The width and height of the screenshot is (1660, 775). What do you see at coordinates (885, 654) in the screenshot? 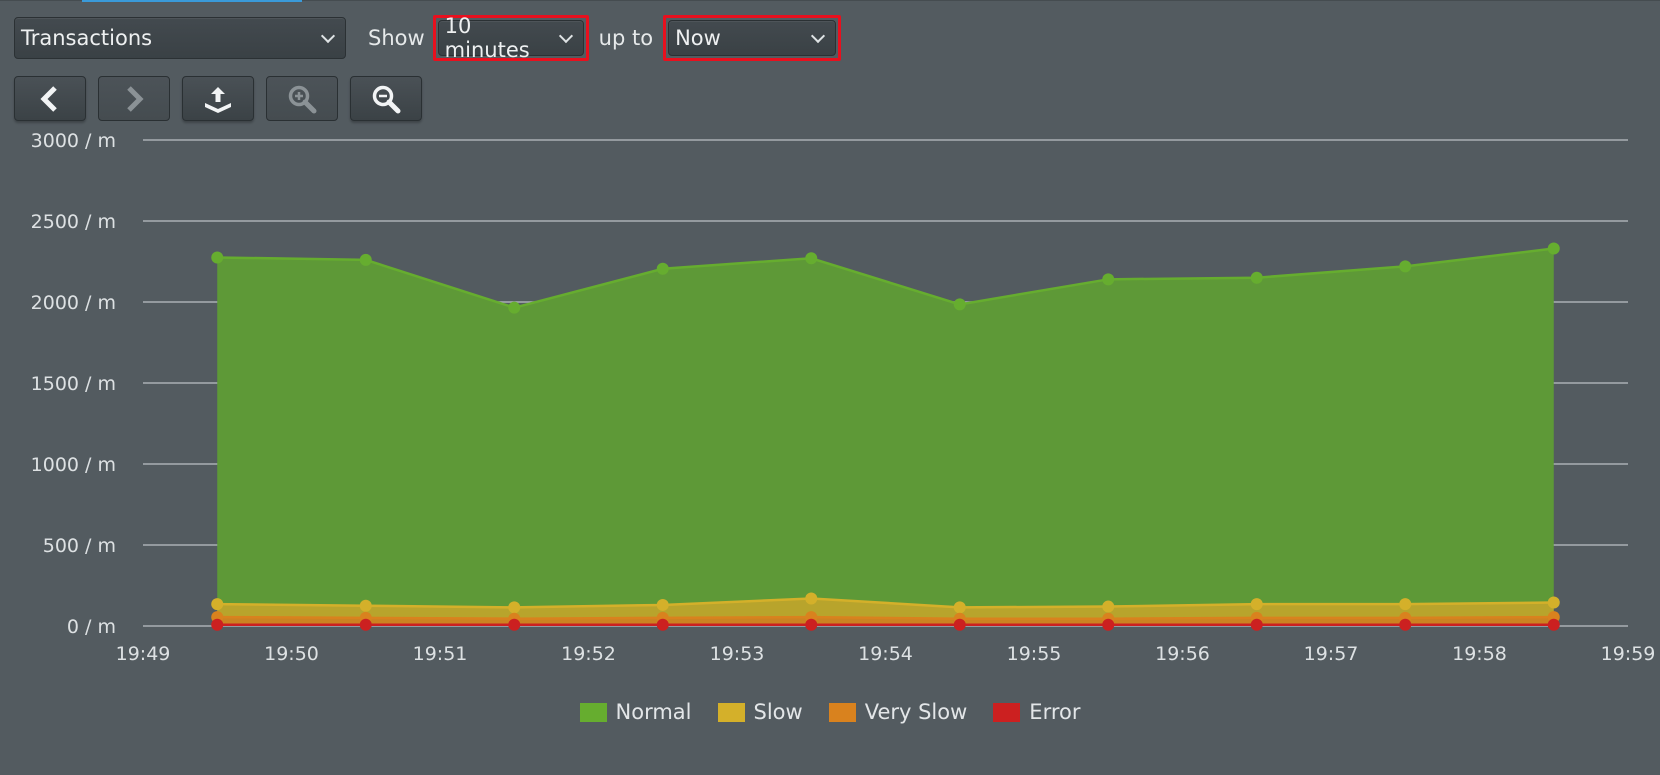
I see `x-tick-label: 19:54` at bounding box center [885, 654].